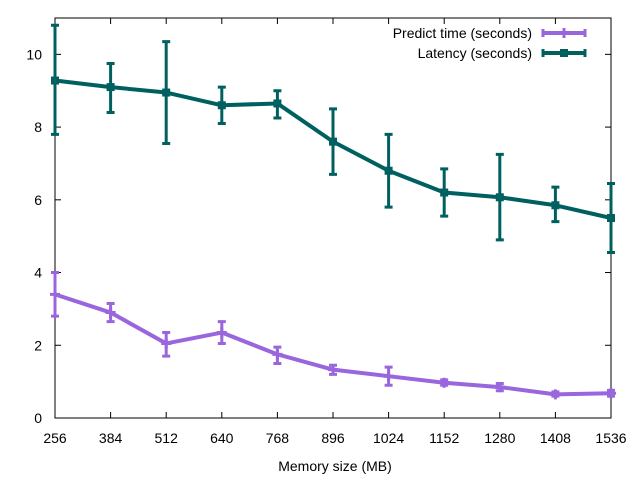 The image size is (640, 480). Describe the element at coordinates (38, 127) in the screenshot. I see `y-tick-label: 8` at that location.